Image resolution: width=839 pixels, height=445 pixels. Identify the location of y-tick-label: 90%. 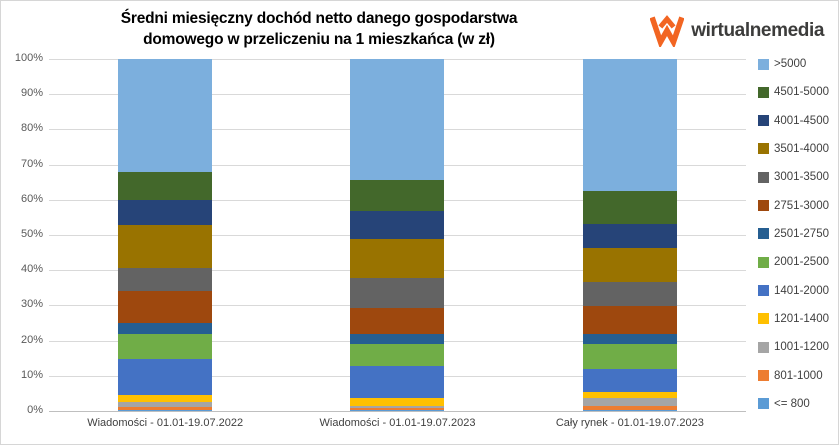
(31, 93).